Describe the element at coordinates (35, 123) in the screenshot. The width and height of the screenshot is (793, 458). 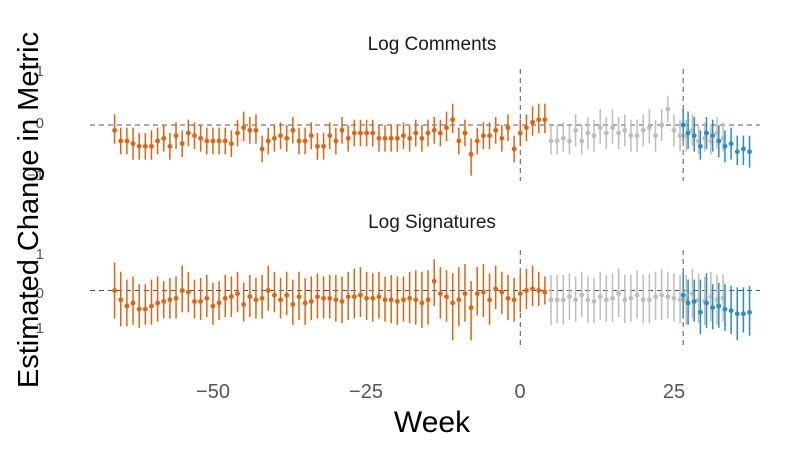
I see `y-ticks-log-comments: 1 0 −1` at that location.